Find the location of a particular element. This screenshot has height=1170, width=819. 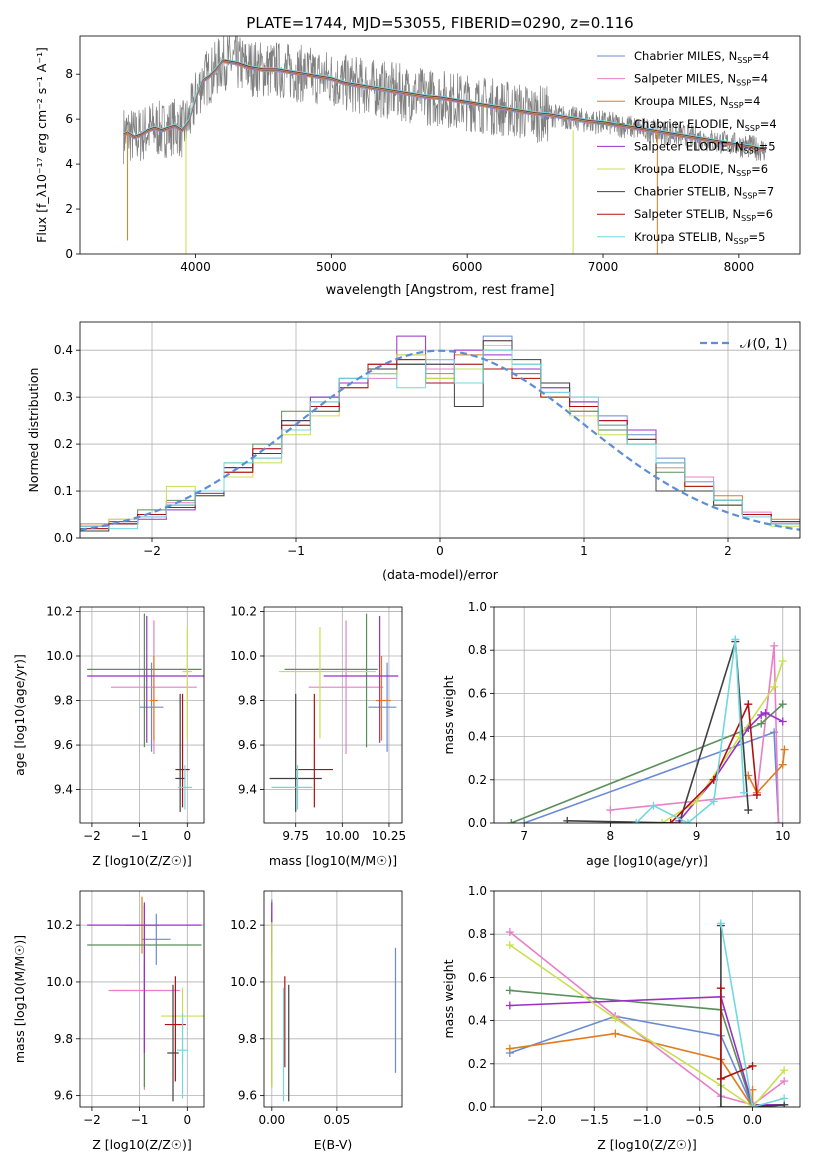

x-tick-label: 8000 is located at coordinates (739, 267).